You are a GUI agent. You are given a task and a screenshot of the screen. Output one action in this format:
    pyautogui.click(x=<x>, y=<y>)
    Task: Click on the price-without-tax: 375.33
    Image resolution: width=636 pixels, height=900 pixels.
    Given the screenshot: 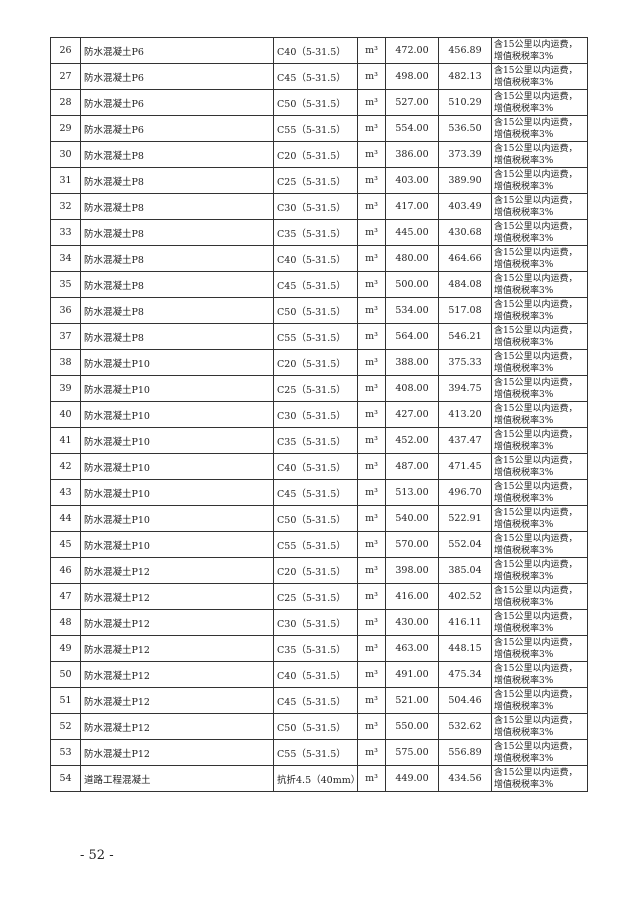 What is the action you would take?
    pyautogui.click(x=465, y=362)
    